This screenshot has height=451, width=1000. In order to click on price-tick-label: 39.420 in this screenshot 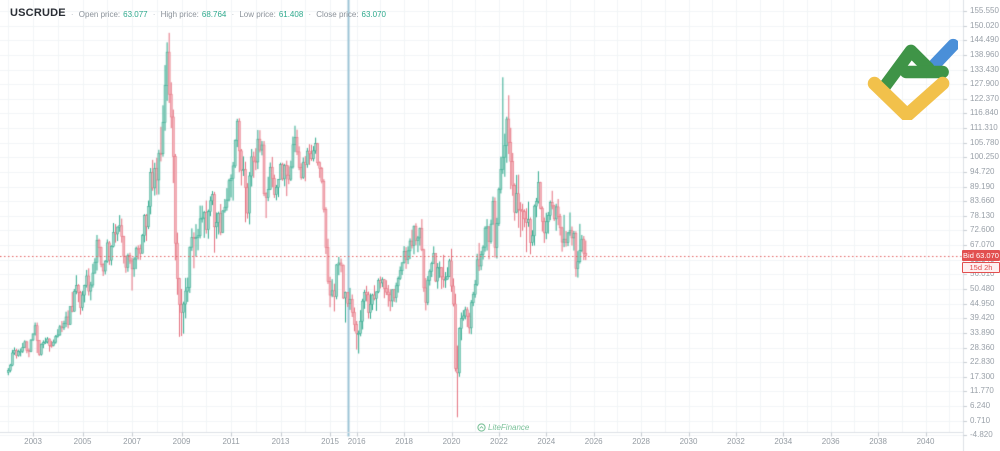, I will do `click(982, 318)`.